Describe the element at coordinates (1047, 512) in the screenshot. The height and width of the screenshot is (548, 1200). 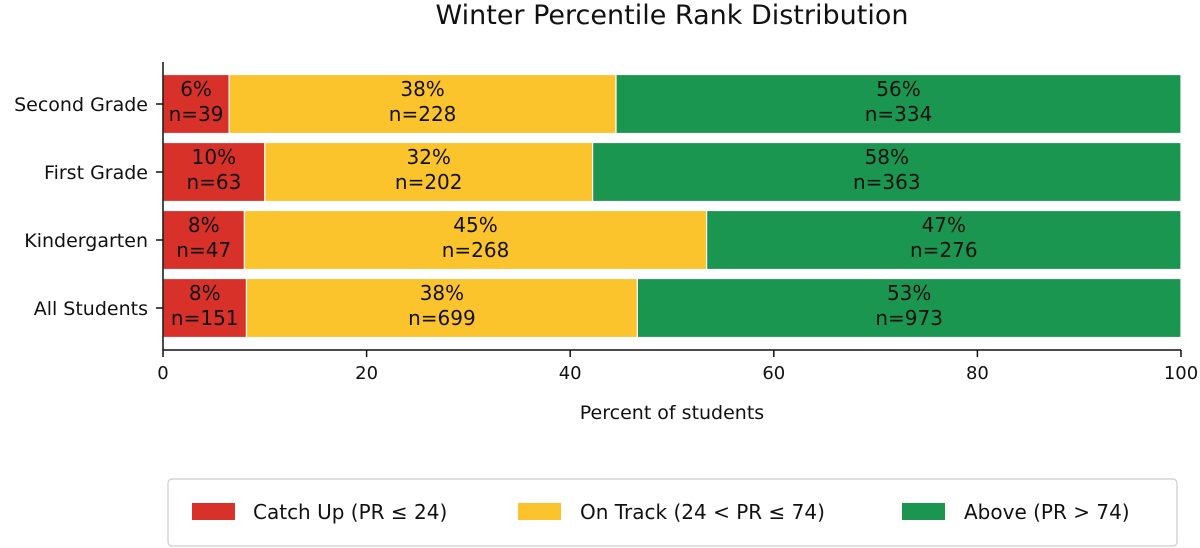
I see `legend-label: Above (PR > 74)` at that location.